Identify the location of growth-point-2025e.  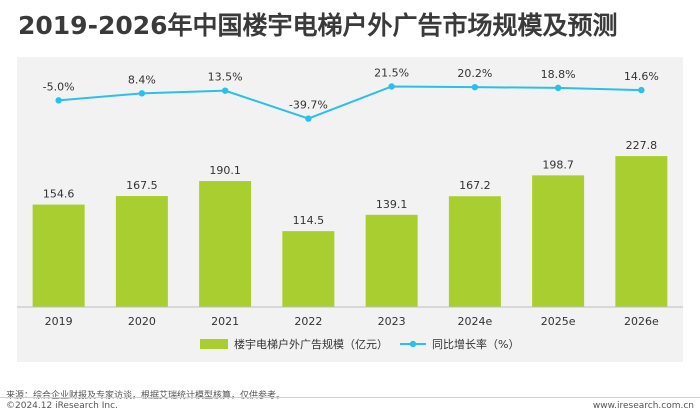
(558, 88).